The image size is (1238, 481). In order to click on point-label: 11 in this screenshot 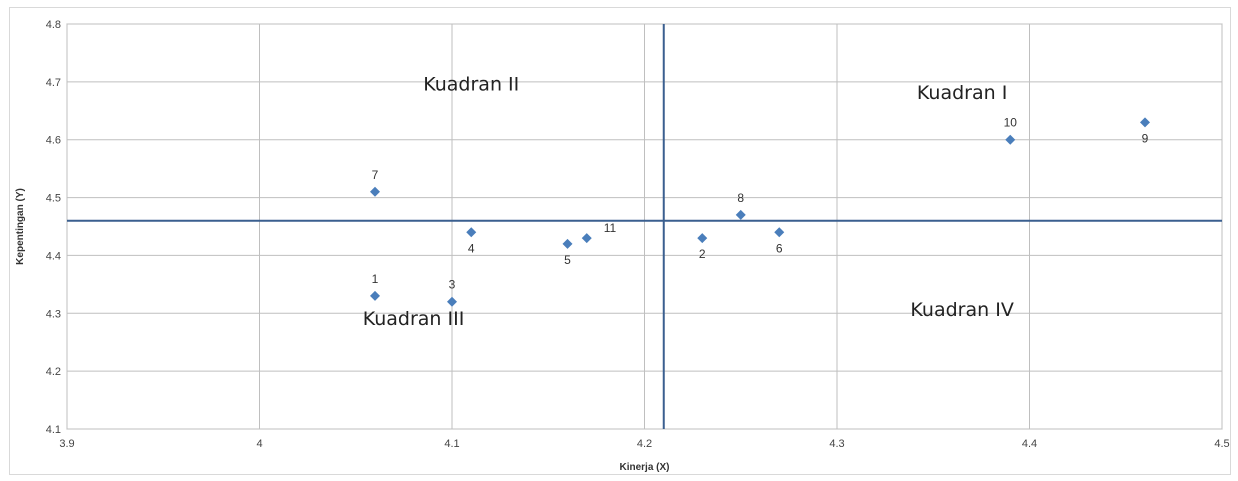, I will do `click(610, 228)`.